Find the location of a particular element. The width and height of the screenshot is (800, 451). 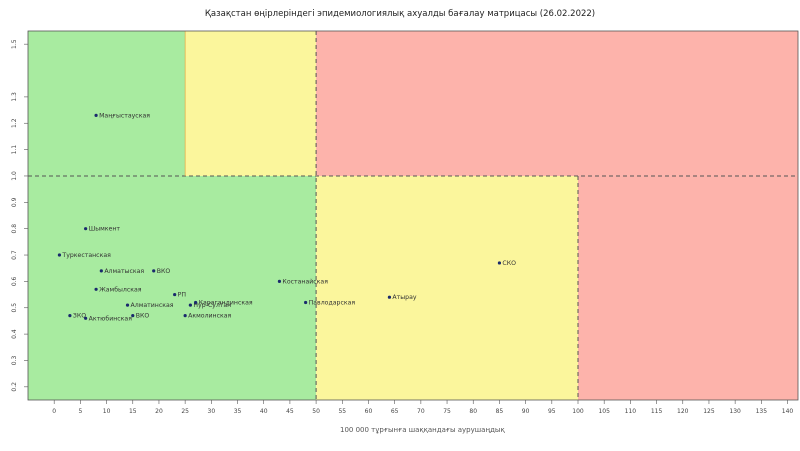

point-label: РП is located at coordinates (182, 295).